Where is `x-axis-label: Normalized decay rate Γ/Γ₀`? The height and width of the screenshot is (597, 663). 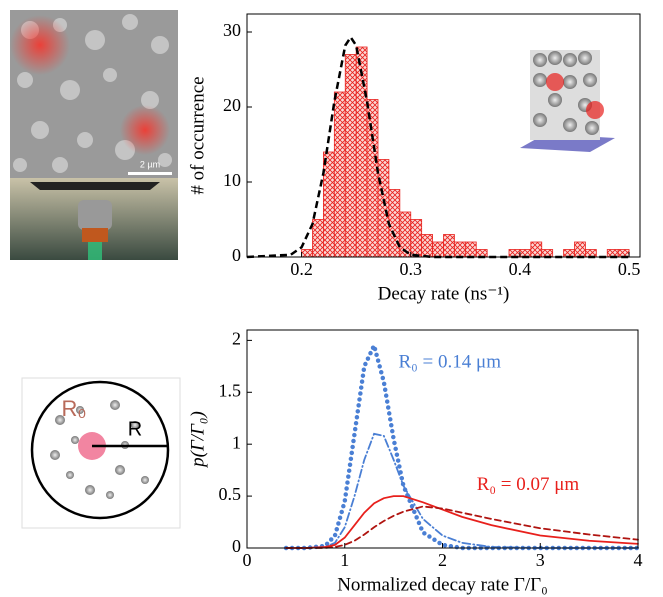 x-axis-label: Normalized decay rate Γ/Γ₀ is located at coordinates (442, 584).